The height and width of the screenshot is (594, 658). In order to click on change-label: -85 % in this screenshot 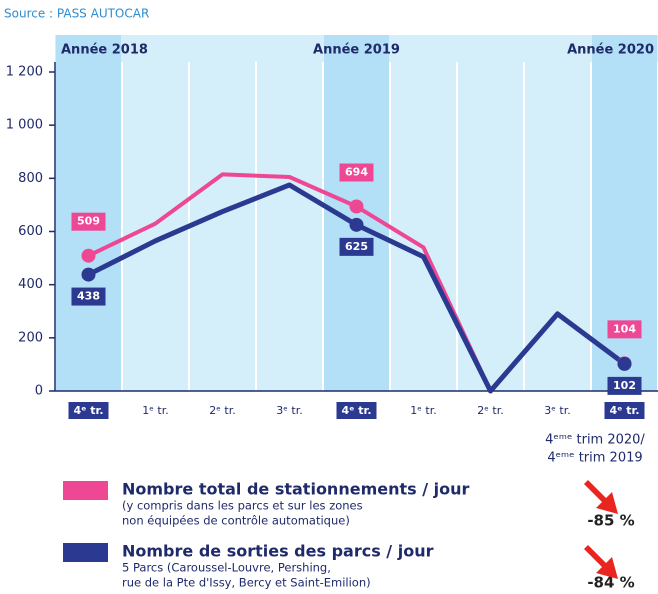, I will do `click(610, 521)`.